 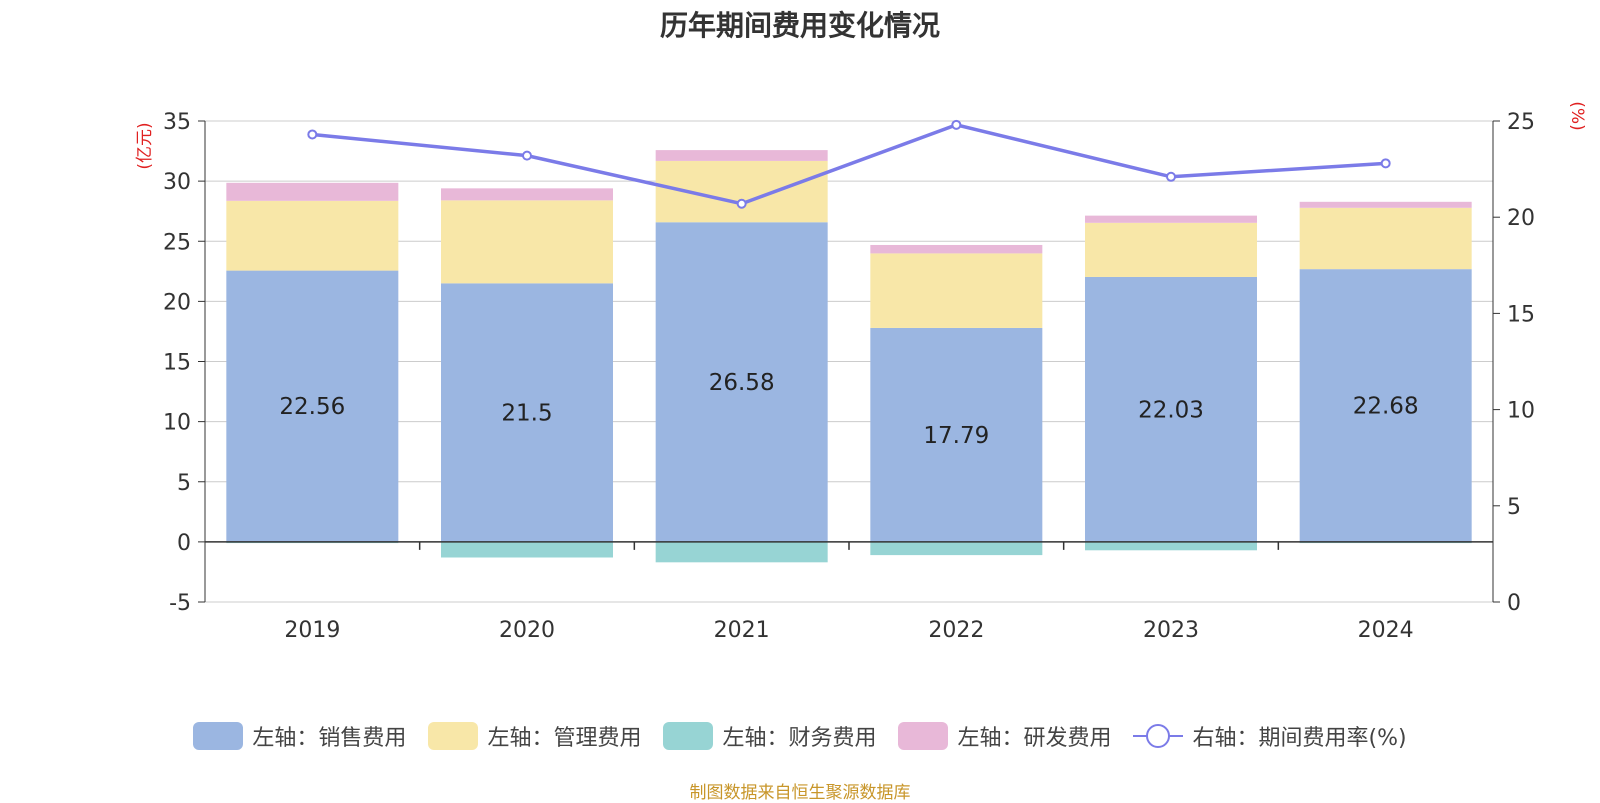 I want to click on left-axis-tick-label: -5, so click(x=180, y=603).